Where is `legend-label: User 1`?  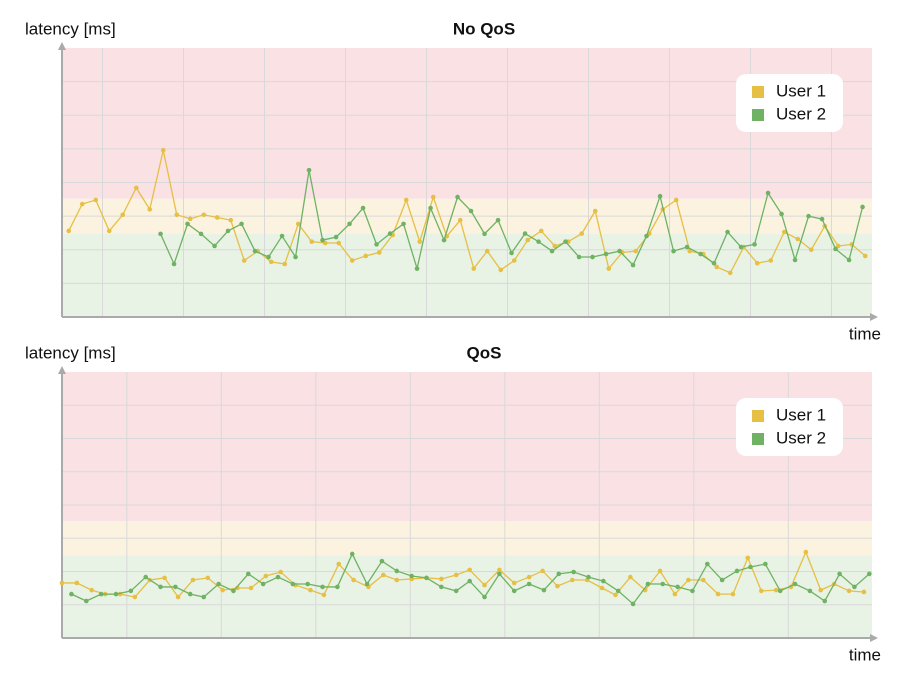
legend-label: User 1 is located at coordinates (801, 414).